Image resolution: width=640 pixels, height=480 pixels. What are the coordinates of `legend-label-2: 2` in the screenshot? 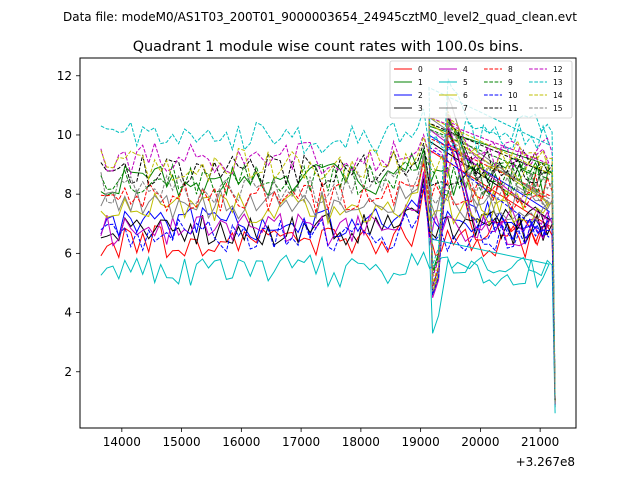 It's located at (420, 95).